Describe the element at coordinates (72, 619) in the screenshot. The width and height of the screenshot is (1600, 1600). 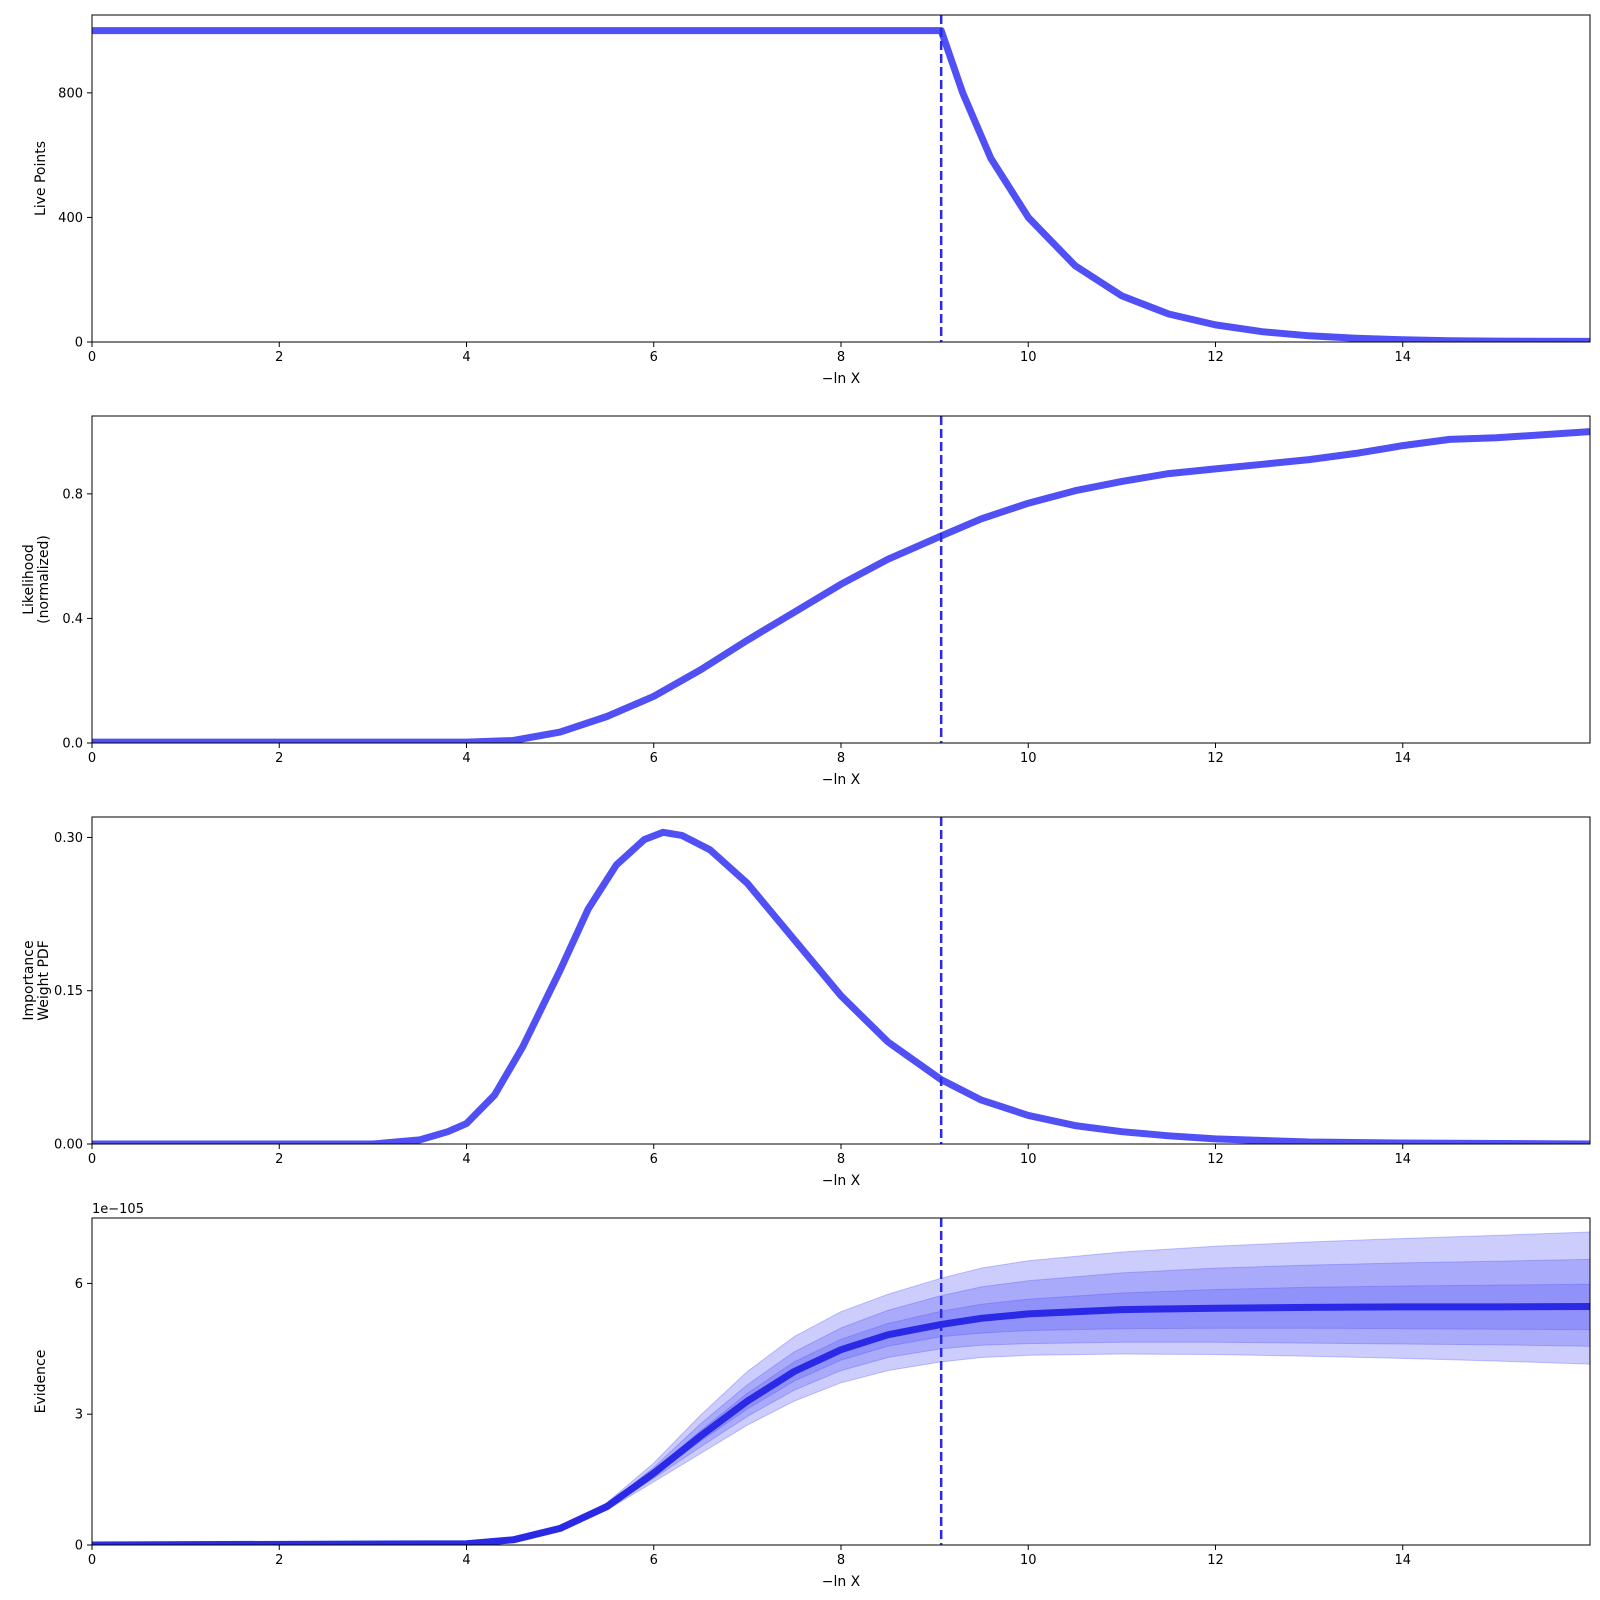
I see `y-tick-label: 0.4` at that location.